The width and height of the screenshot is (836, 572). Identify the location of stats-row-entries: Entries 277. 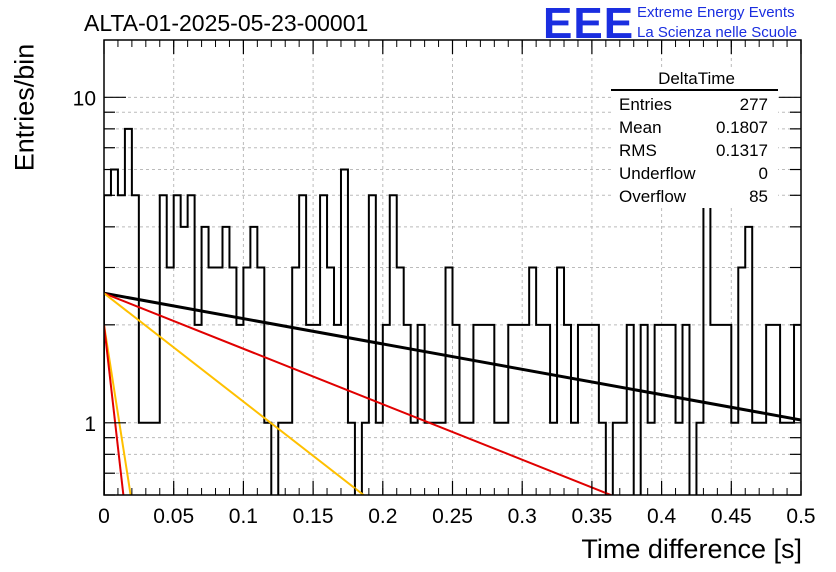
(694, 104).